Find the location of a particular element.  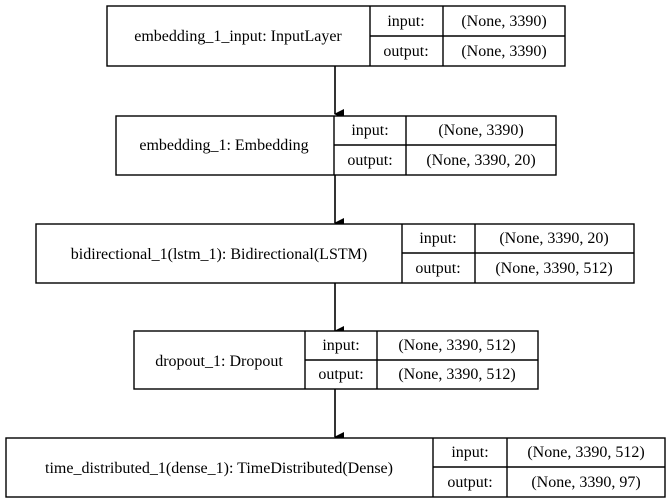

output-shape: (None, 3390) is located at coordinates (503, 51).